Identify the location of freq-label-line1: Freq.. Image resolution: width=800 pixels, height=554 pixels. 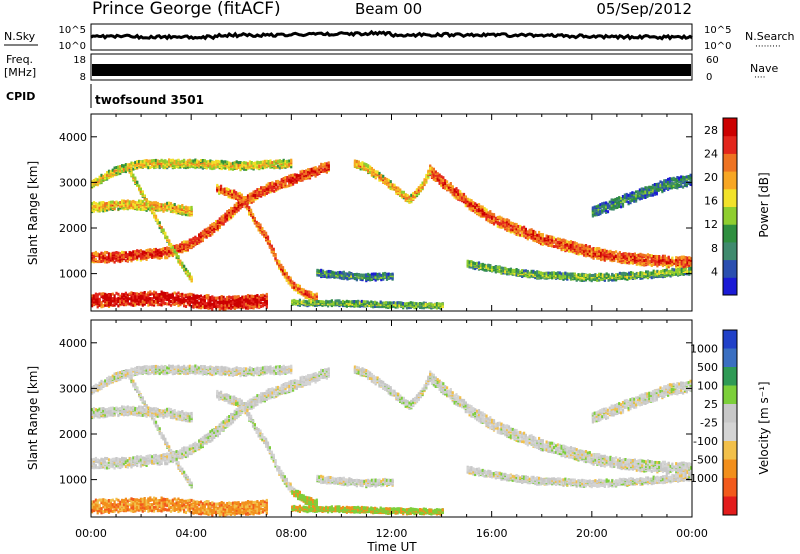
(19, 59).